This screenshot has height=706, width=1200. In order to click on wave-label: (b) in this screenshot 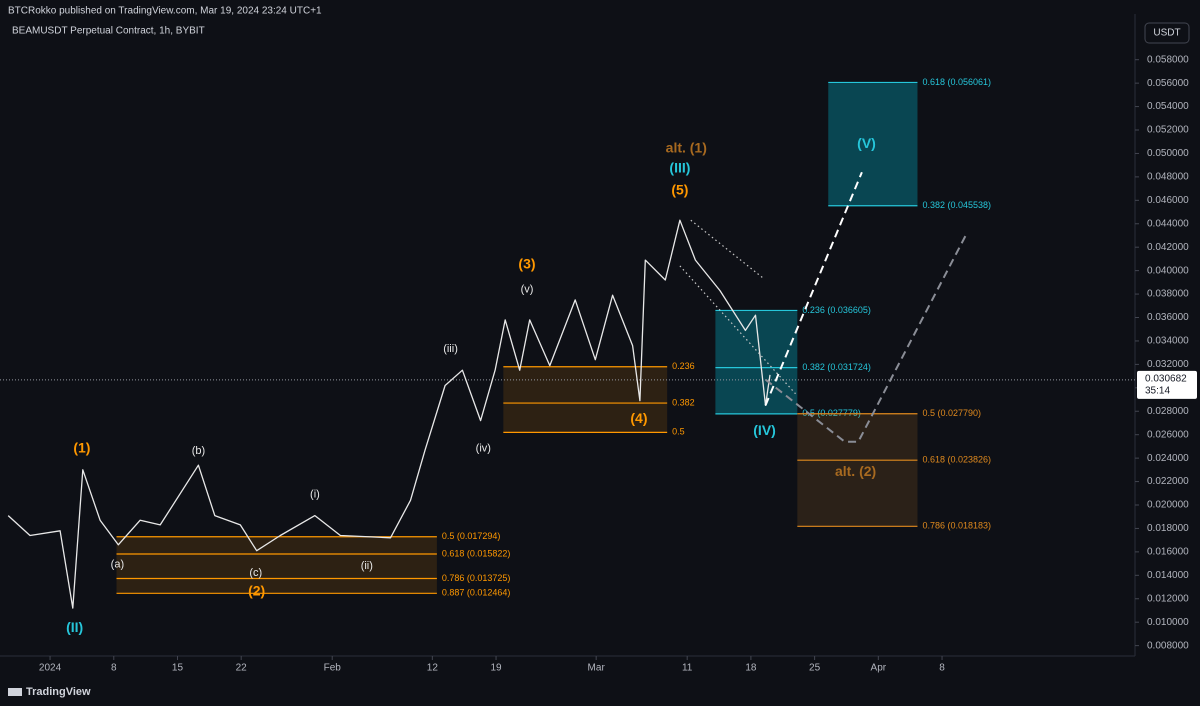, I will do `click(198, 451)`.